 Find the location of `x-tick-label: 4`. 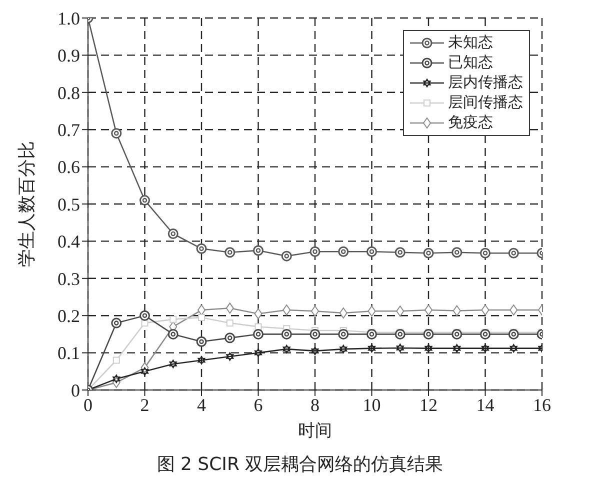

x-tick-label: 4 is located at coordinates (201, 404).